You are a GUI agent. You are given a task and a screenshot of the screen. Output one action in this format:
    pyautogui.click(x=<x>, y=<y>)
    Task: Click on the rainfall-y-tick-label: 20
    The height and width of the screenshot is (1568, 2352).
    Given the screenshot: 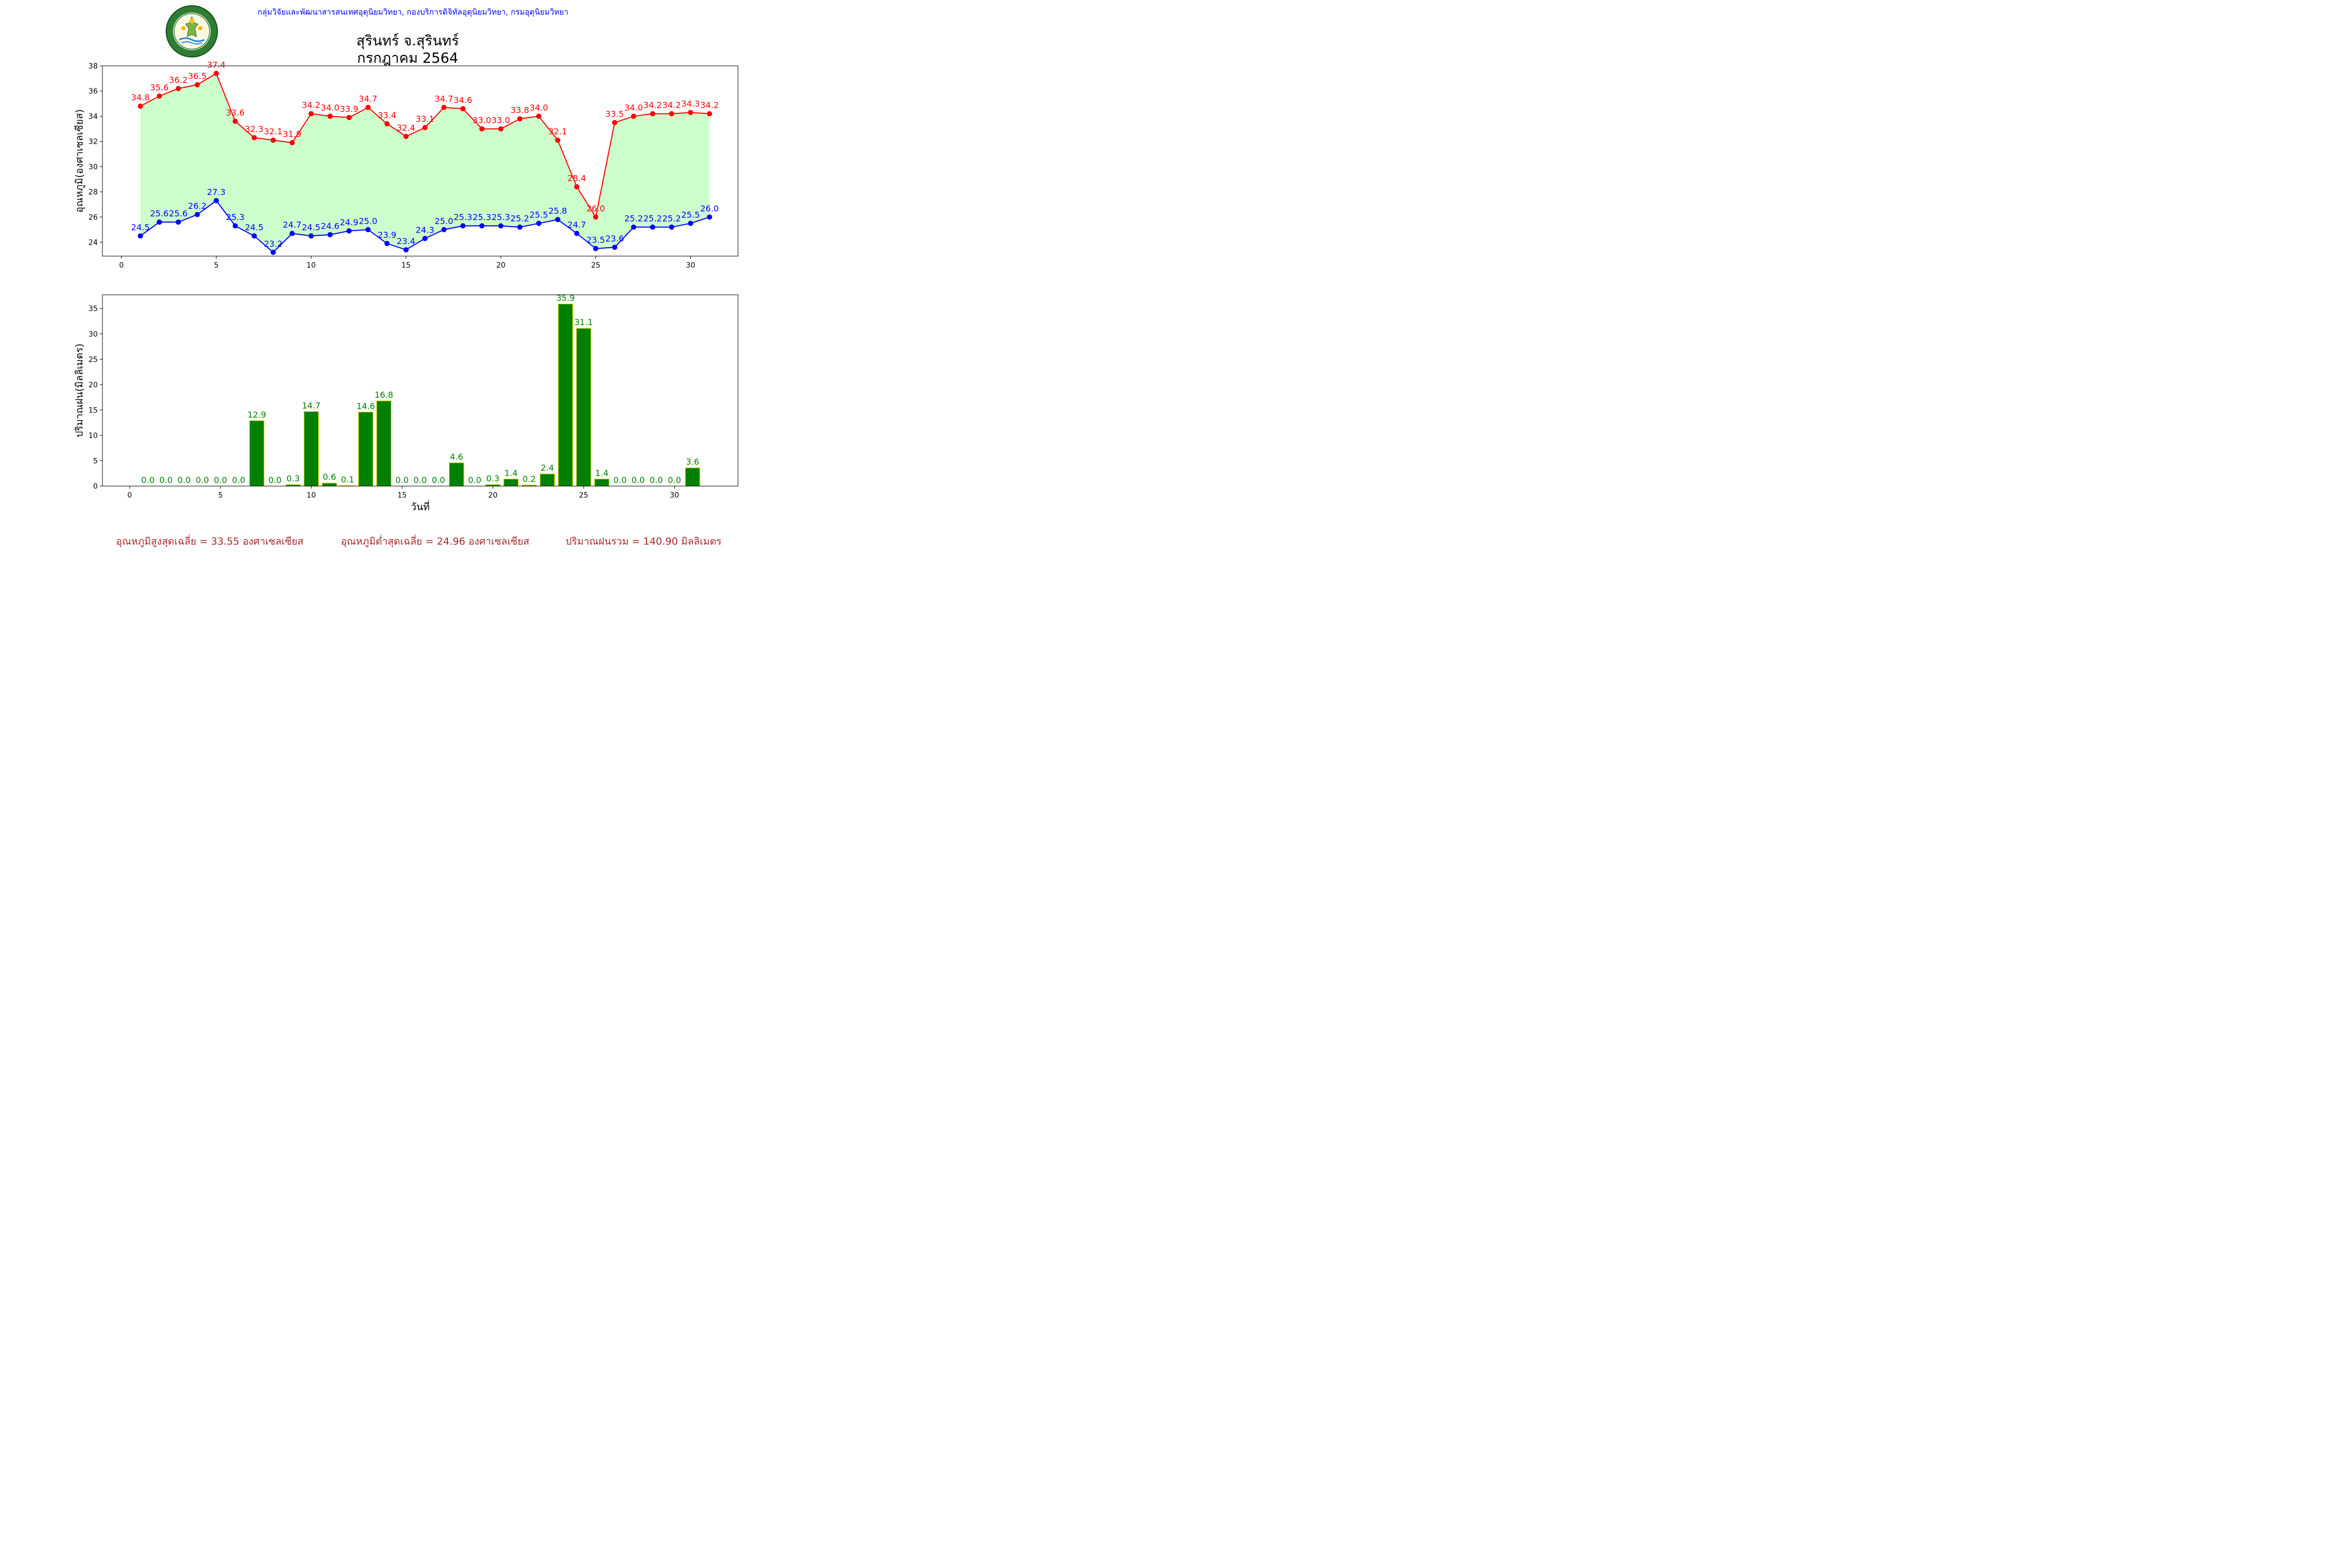 What is the action you would take?
    pyautogui.click(x=93, y=385)
    